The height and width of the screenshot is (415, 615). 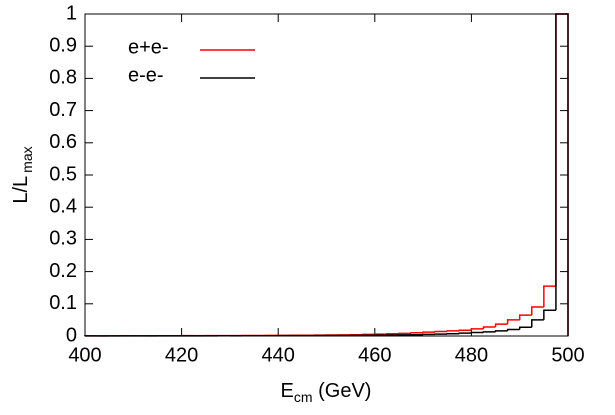 I want to click on y-tick-label: 0.5, so click(x=63, y=174).